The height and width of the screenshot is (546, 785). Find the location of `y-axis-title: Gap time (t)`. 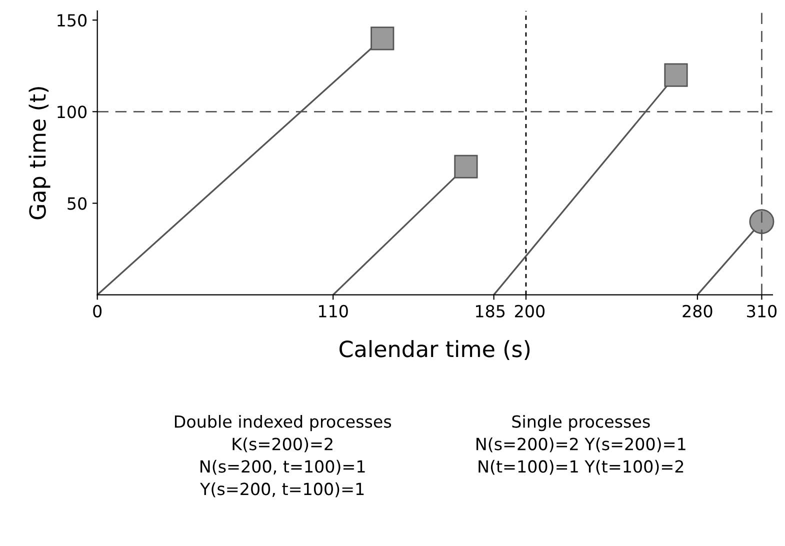

y-axis-title: Gap time (t) is located at coordinates (39, 153).